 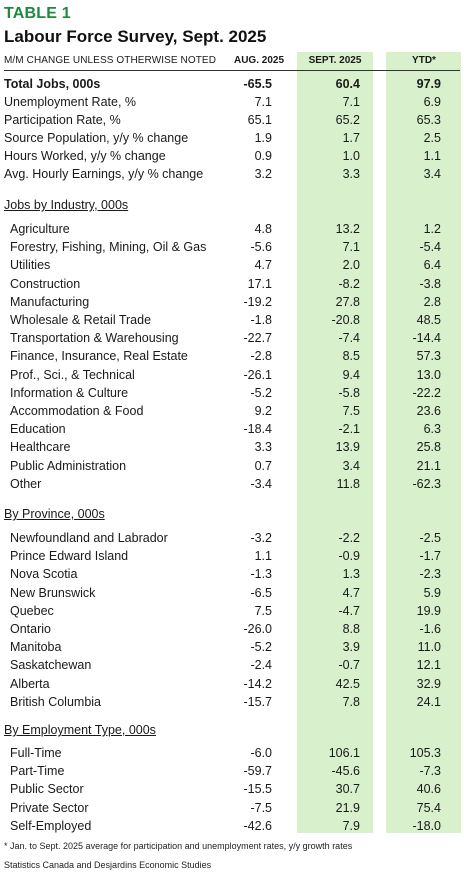 I want to click on row-label: Full-Time, so click(x=36, y=753).